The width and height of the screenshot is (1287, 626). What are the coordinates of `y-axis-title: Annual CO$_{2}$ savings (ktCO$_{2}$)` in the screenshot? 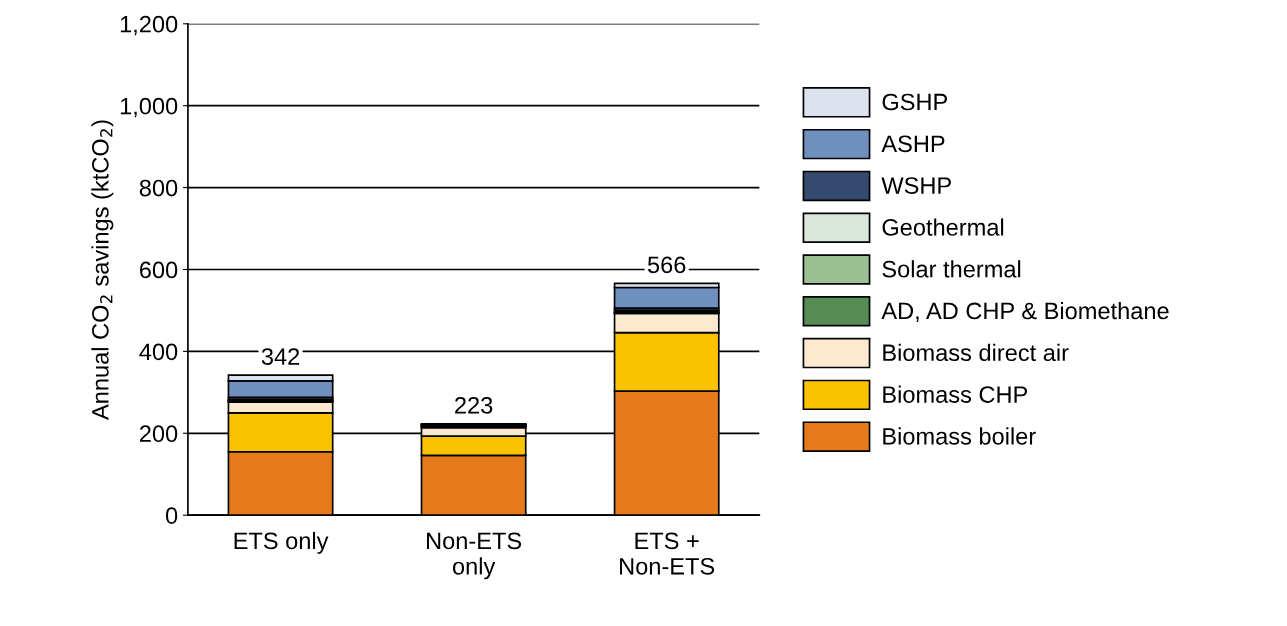 It's located at (102, 270).